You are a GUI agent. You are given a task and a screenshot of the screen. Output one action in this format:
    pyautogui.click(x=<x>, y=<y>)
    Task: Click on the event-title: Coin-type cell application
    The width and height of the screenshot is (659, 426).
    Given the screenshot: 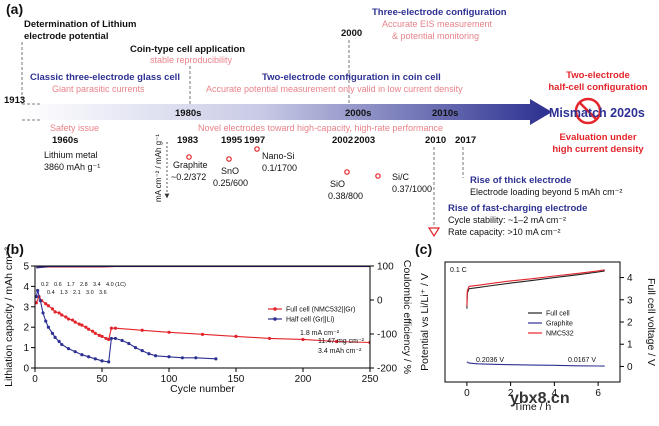 What is the action you would take?
    pyautogui.click(x=187, y=49)
    